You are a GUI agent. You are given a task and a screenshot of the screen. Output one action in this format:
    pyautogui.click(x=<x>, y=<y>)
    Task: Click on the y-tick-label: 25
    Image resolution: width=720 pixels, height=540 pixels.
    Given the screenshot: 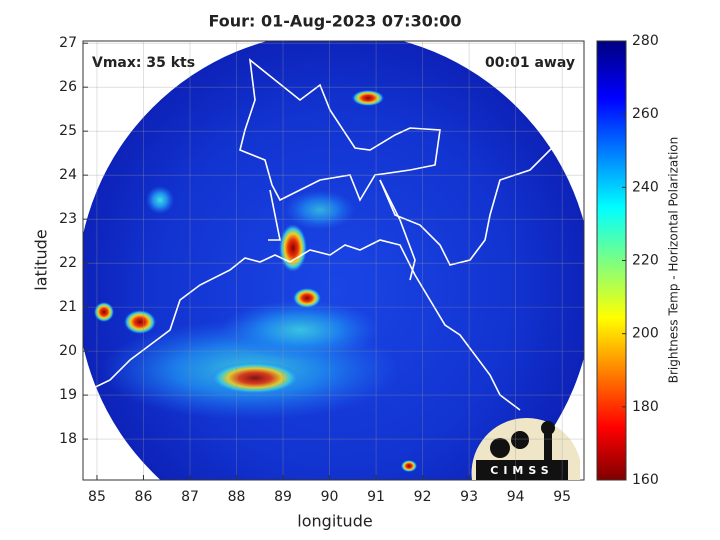 What is the action you would take?
    pyautogui.click(x=68, y=131)
    